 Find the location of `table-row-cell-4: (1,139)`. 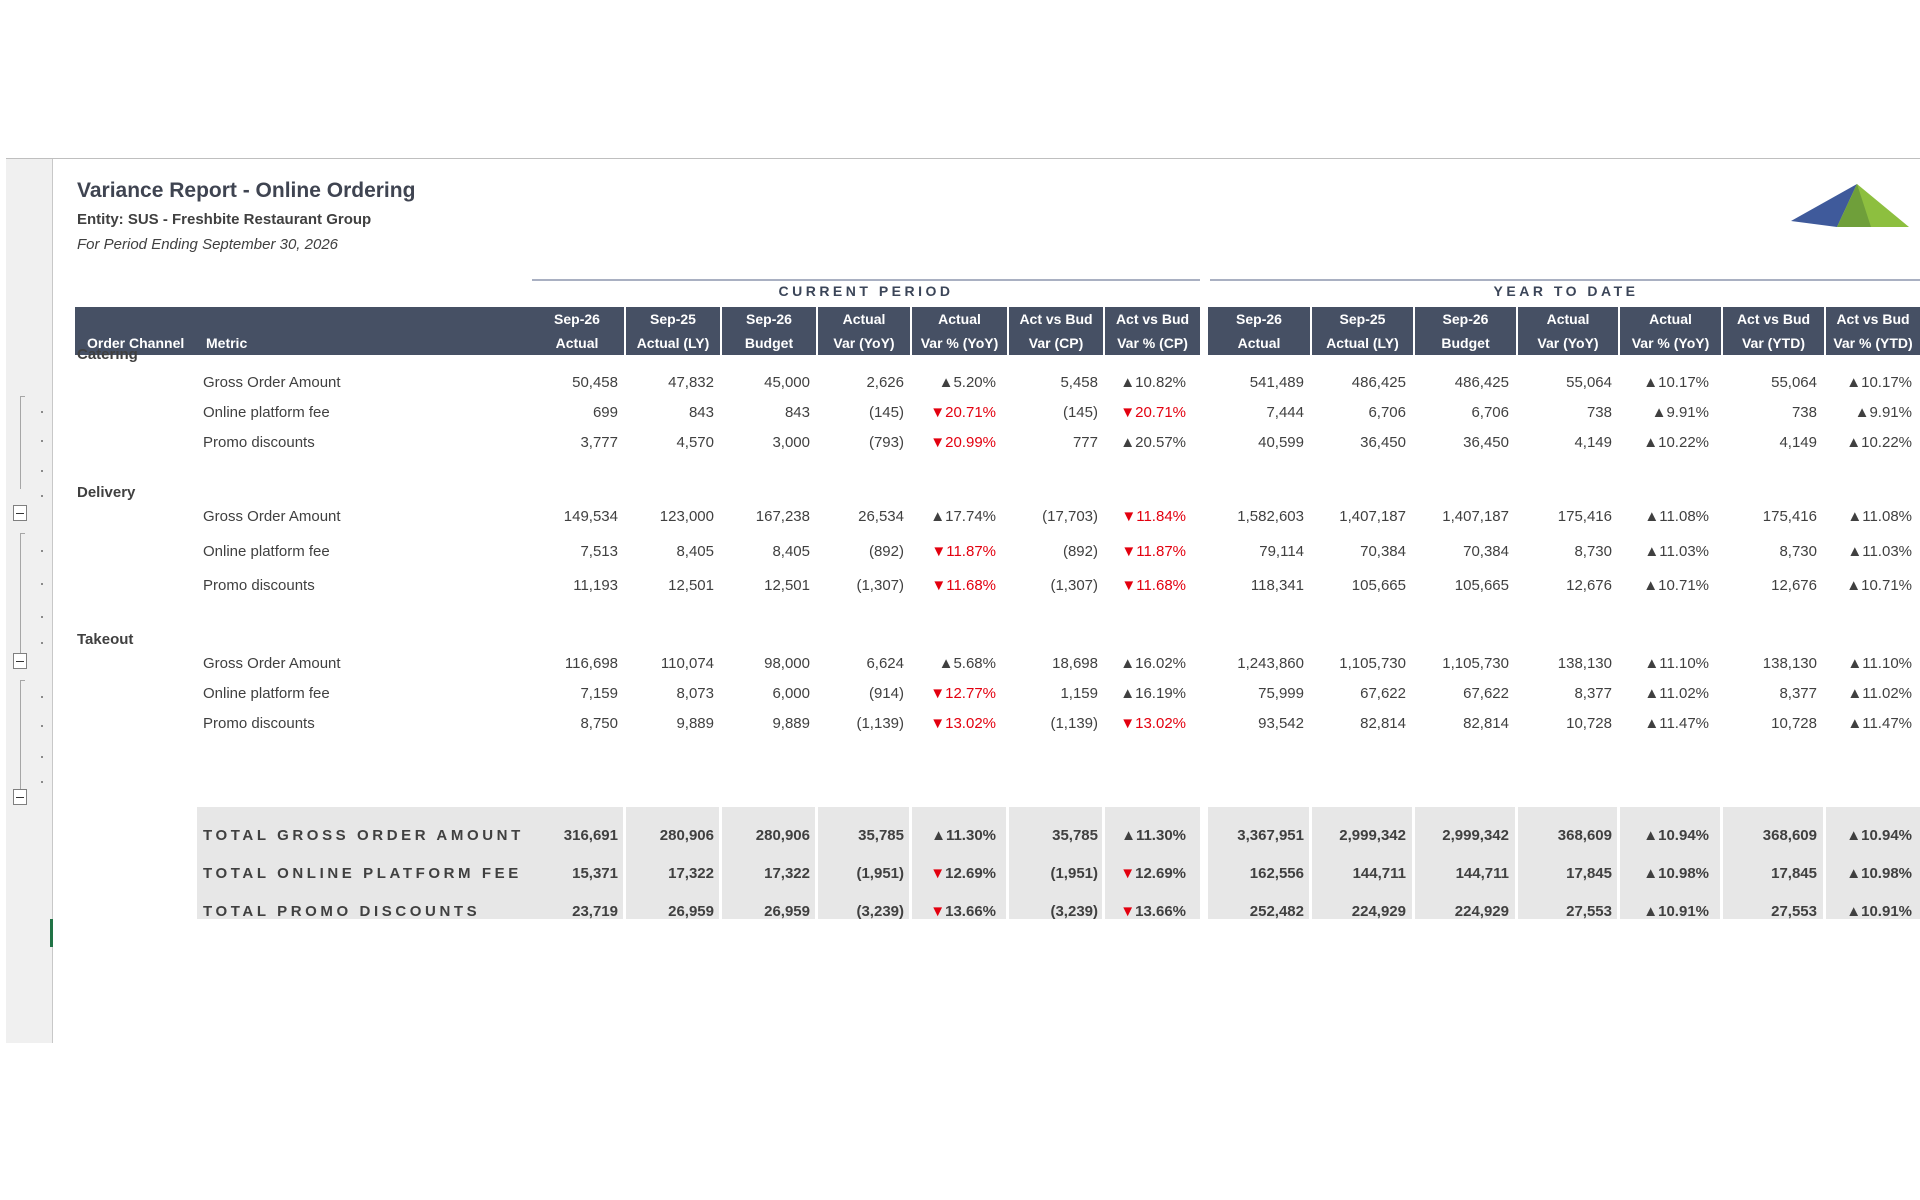

table-row-cell-4: (1,139) is located at coordinates (880, 723).